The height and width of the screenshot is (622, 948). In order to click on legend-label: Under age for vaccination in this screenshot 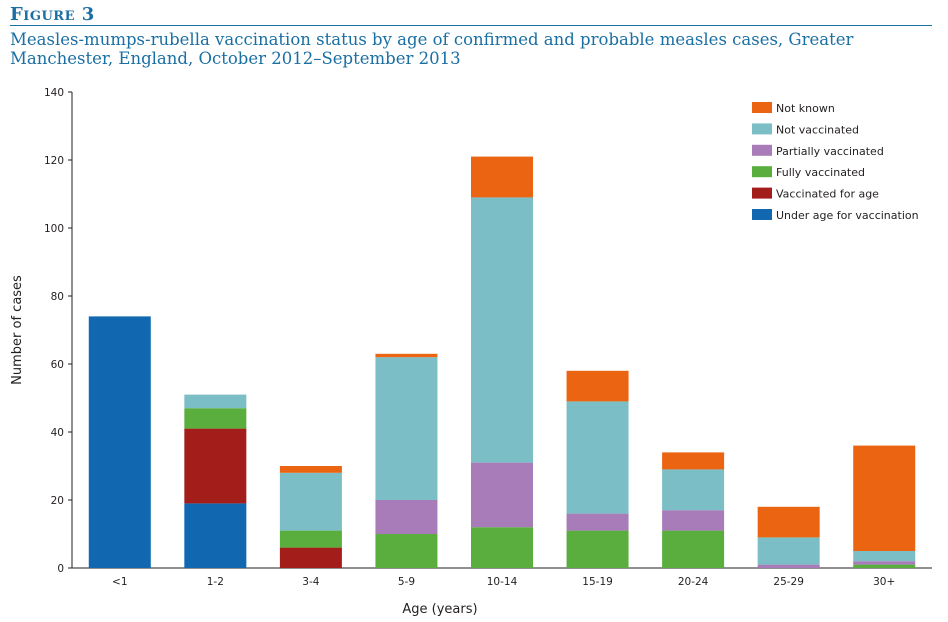, I will do `click(847, 215)`.